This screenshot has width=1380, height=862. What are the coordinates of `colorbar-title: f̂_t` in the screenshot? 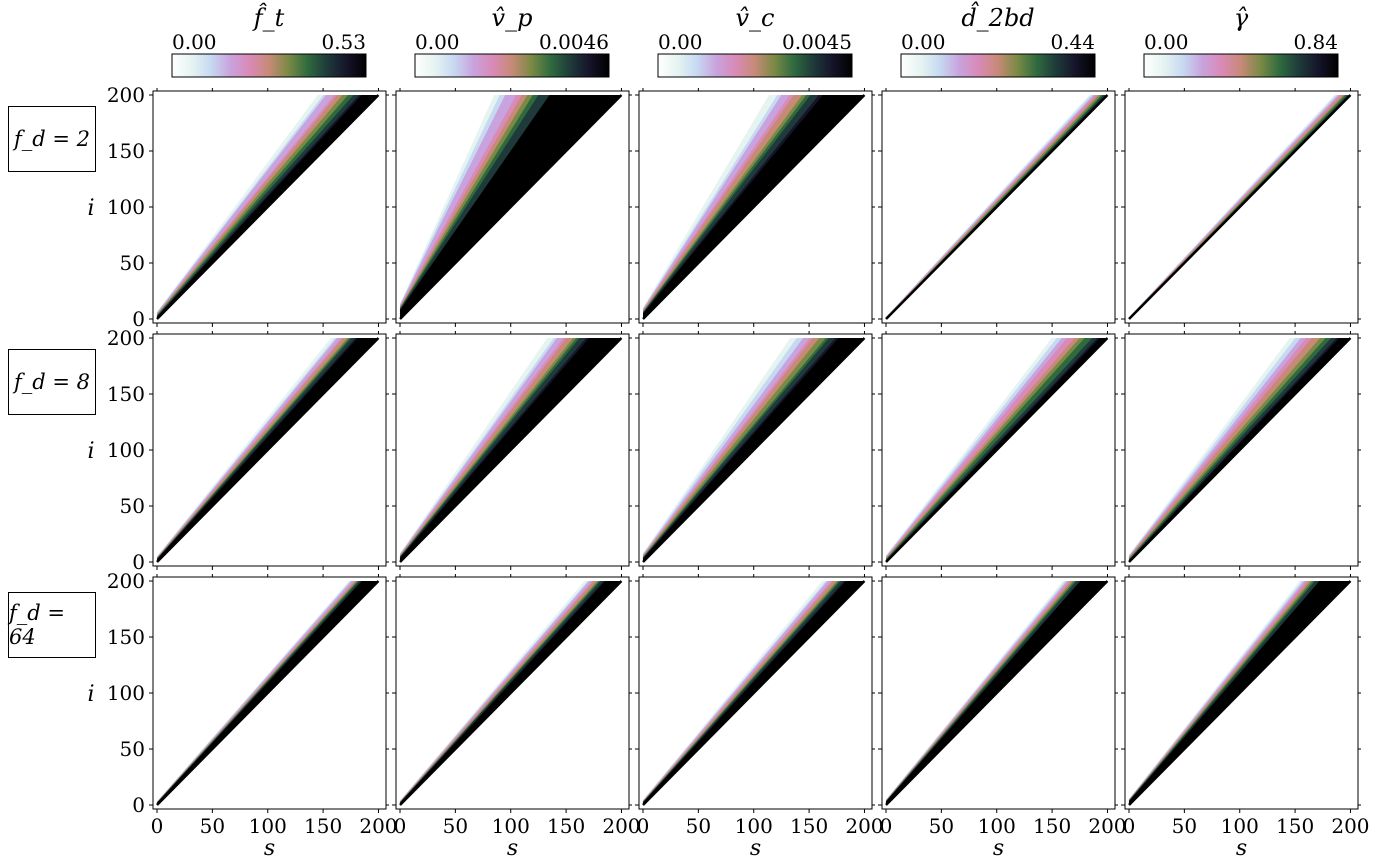 It's located at (268, 17).